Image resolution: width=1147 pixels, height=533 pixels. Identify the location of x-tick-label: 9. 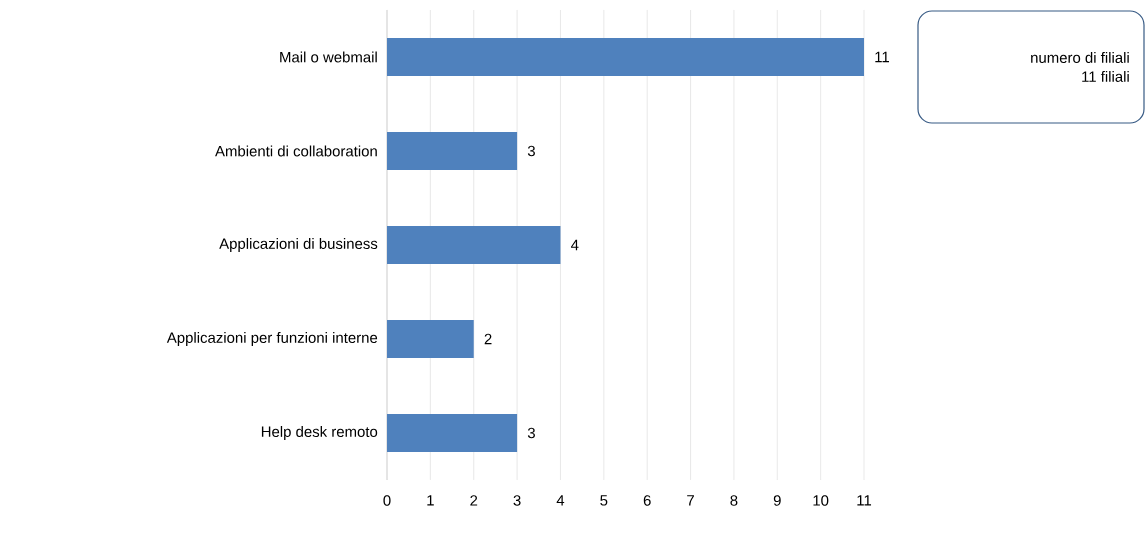
(777, 500).